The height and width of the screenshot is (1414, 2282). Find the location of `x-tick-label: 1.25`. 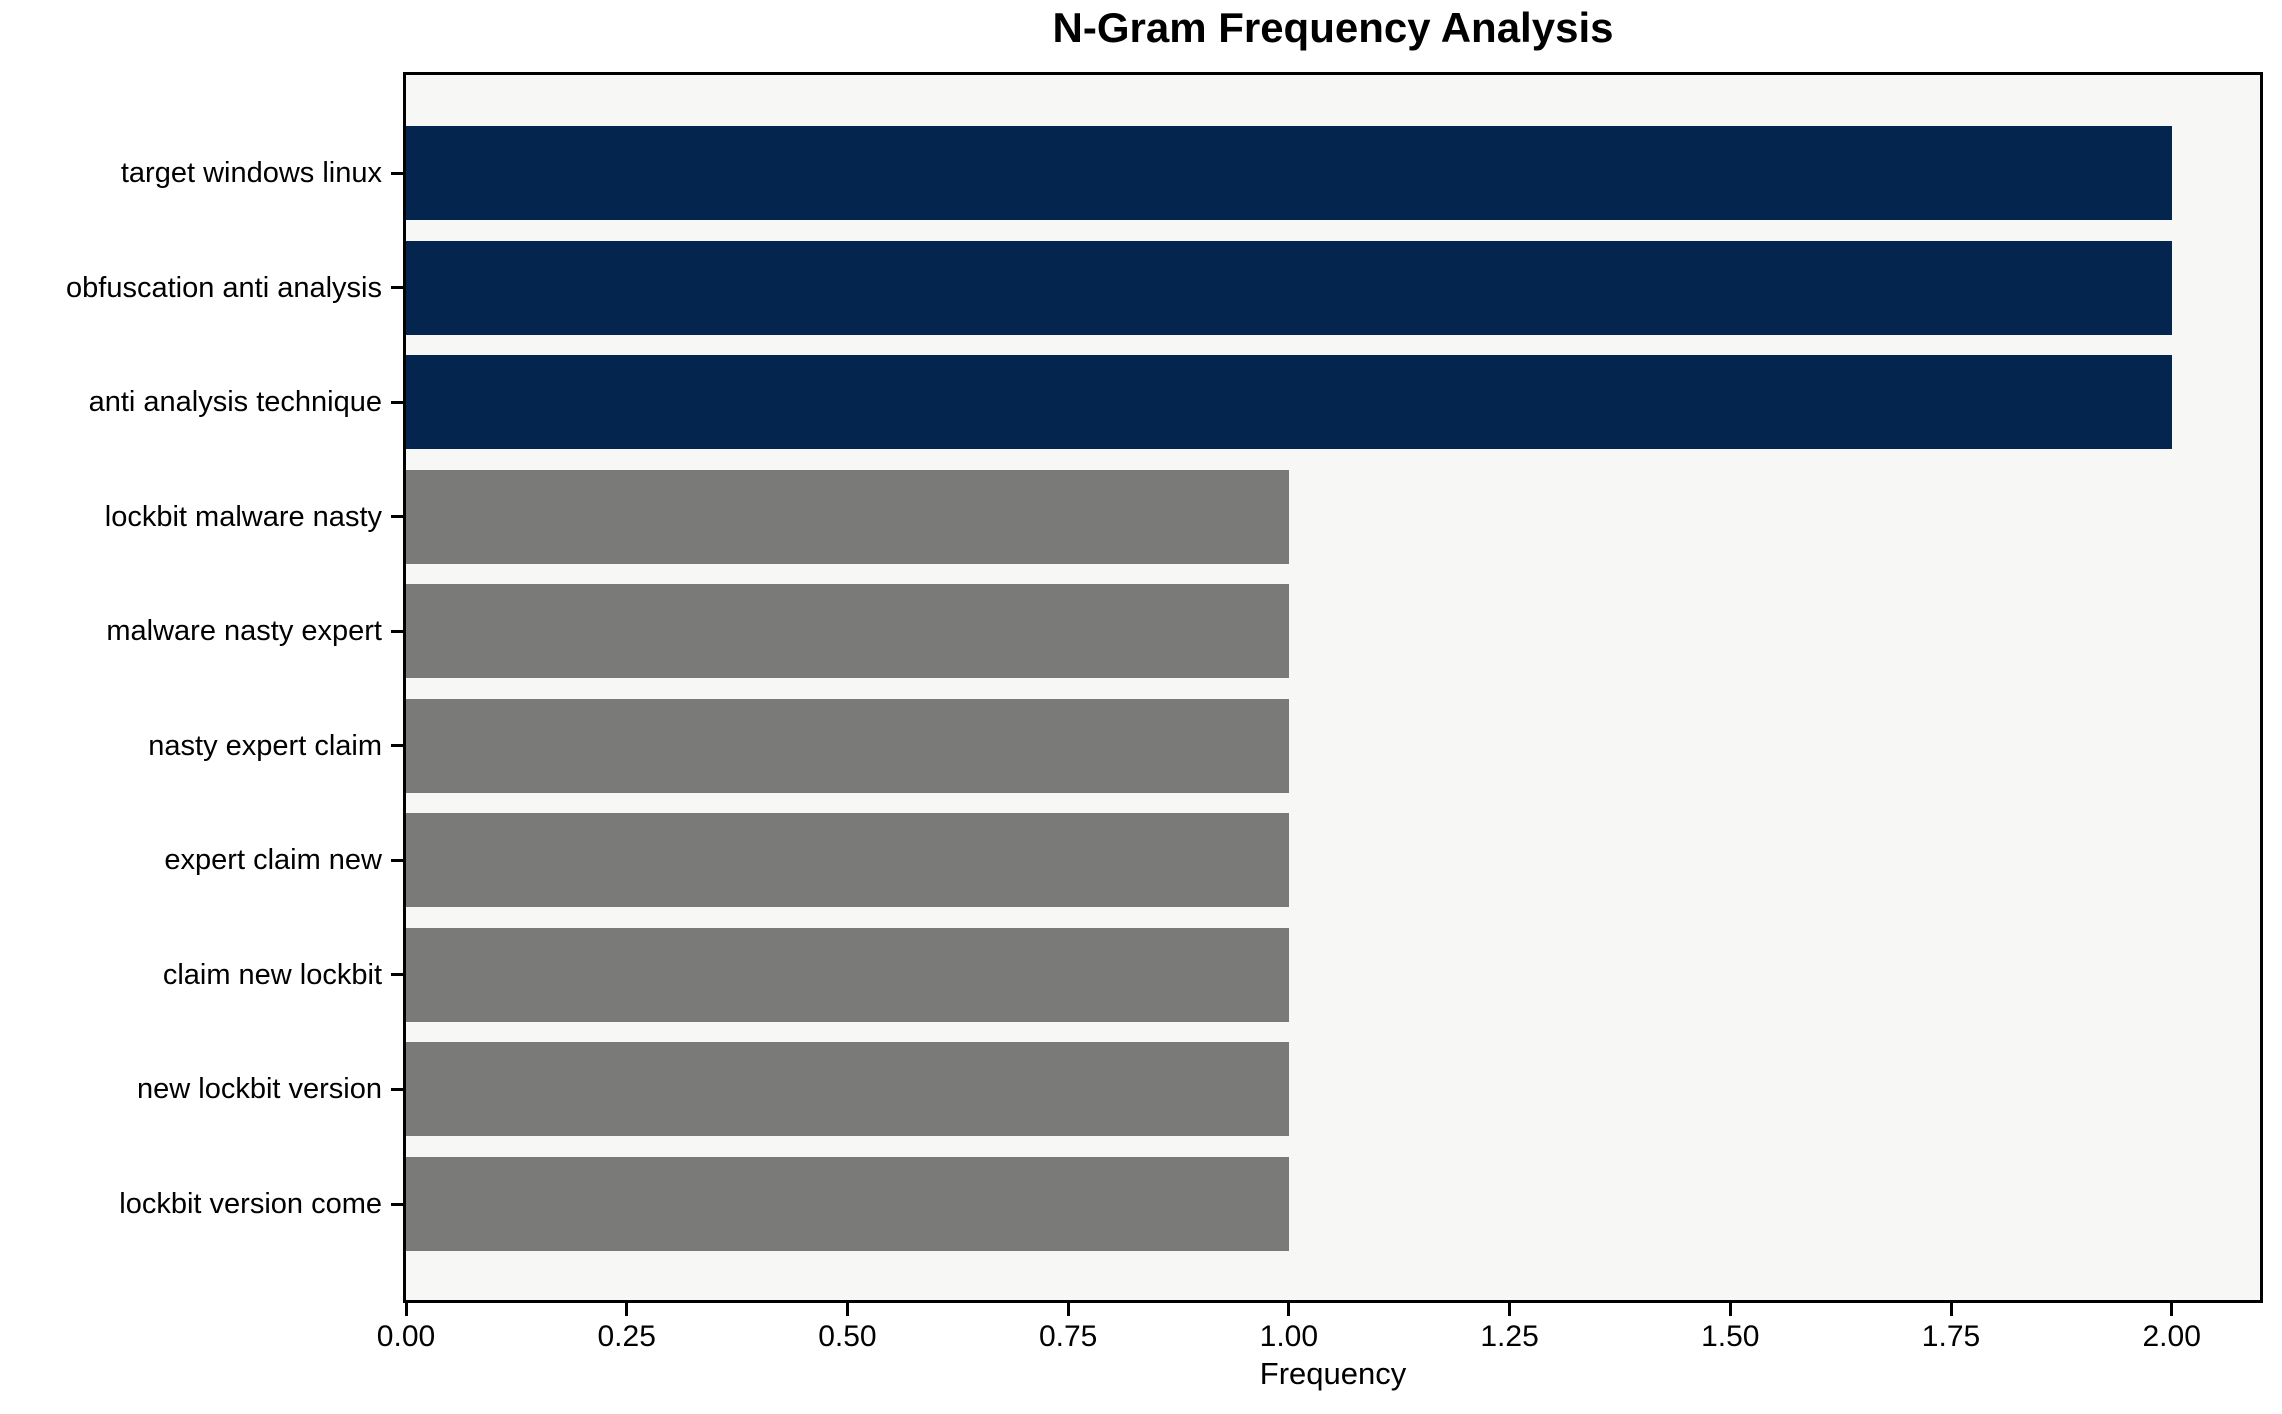

x-tick-label: 1.25 is located at coordinates (1509, 1336).